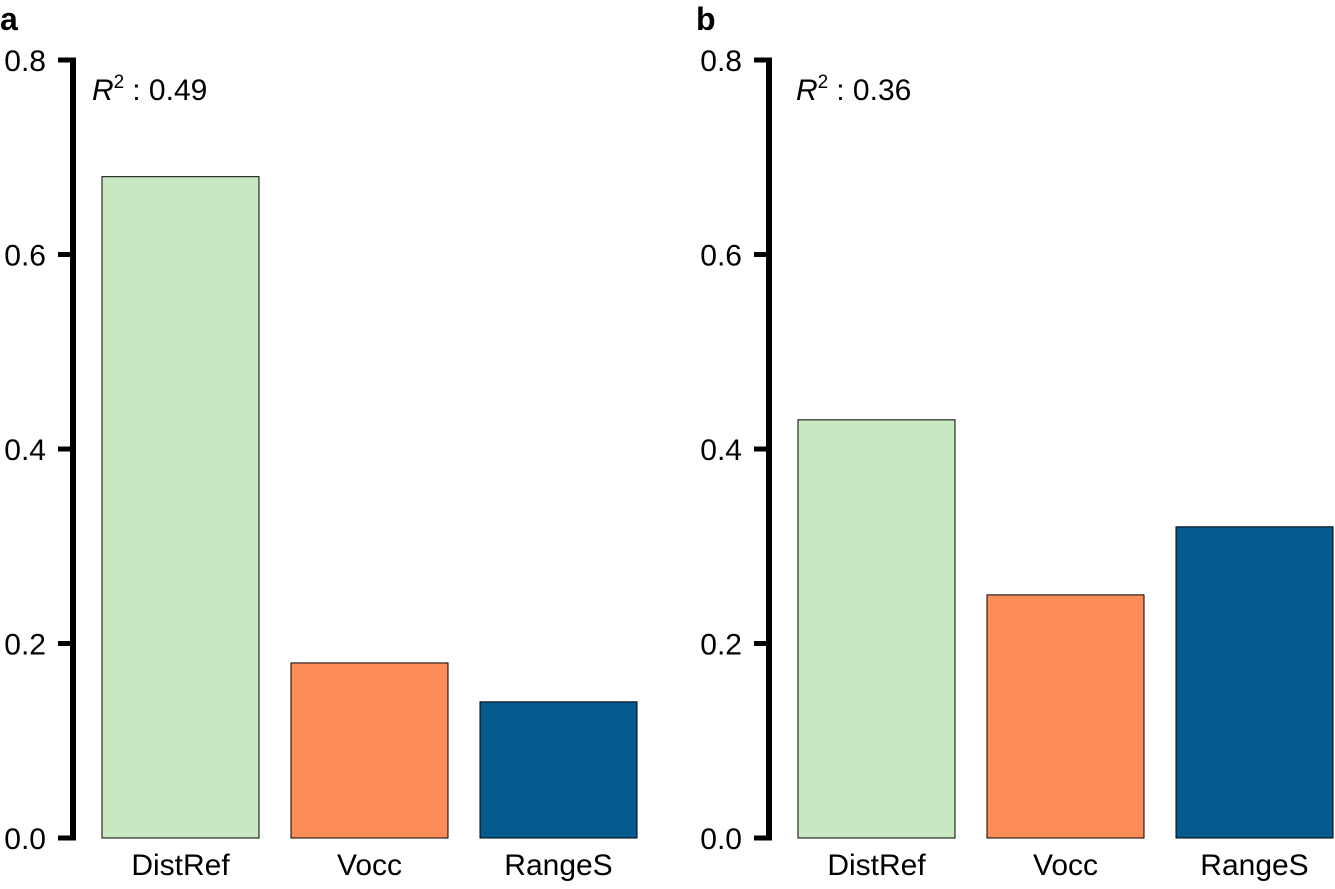 The height and width of the screenshot is (889, 1335). Describe the element at coordinates (25, 450) in the screenshot. I see `panel-a-y-tick-label: 0.4` at that location.